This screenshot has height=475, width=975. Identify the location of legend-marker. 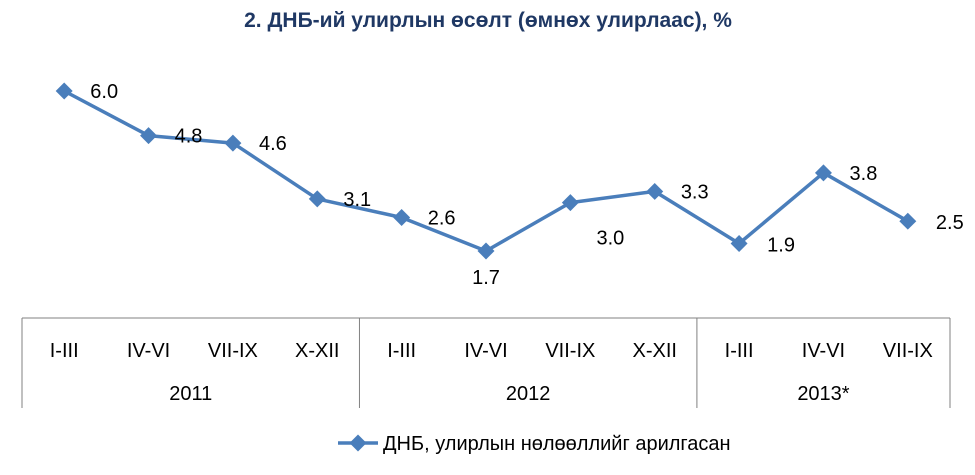
(358, 443).